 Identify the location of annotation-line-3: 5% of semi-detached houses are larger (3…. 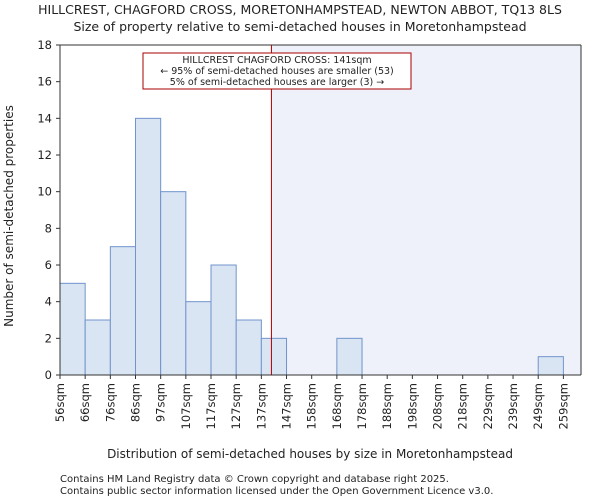
(277, 82).